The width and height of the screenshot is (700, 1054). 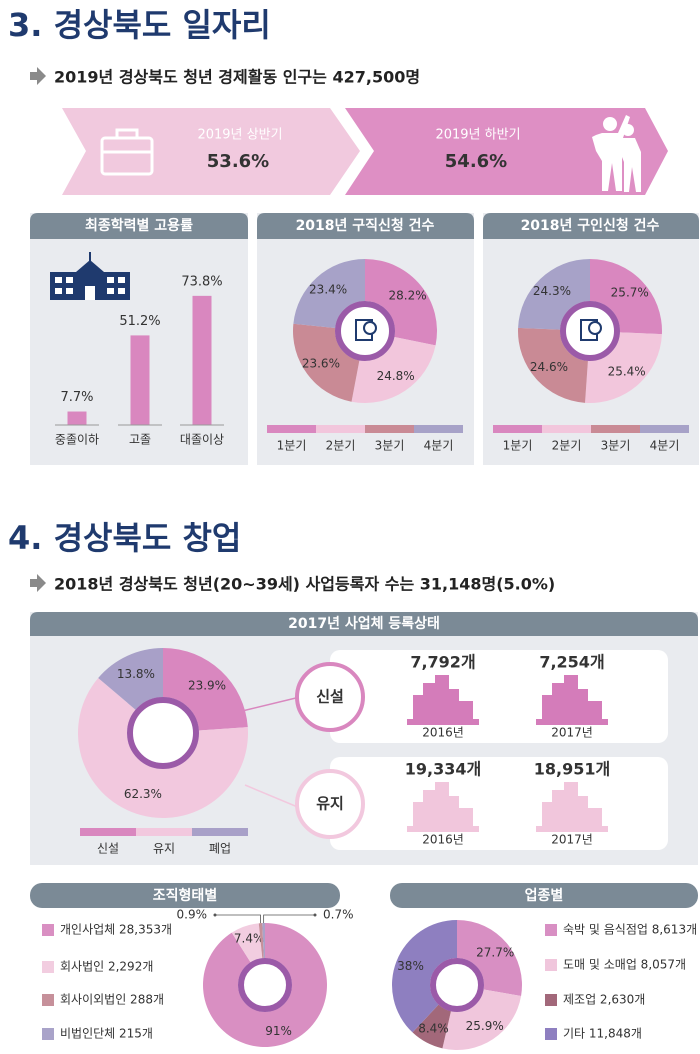 What do you see at coordinates (143, 794) in the screenshot?
I see `value-label: 62.3%` at bounding box center [143, 794].